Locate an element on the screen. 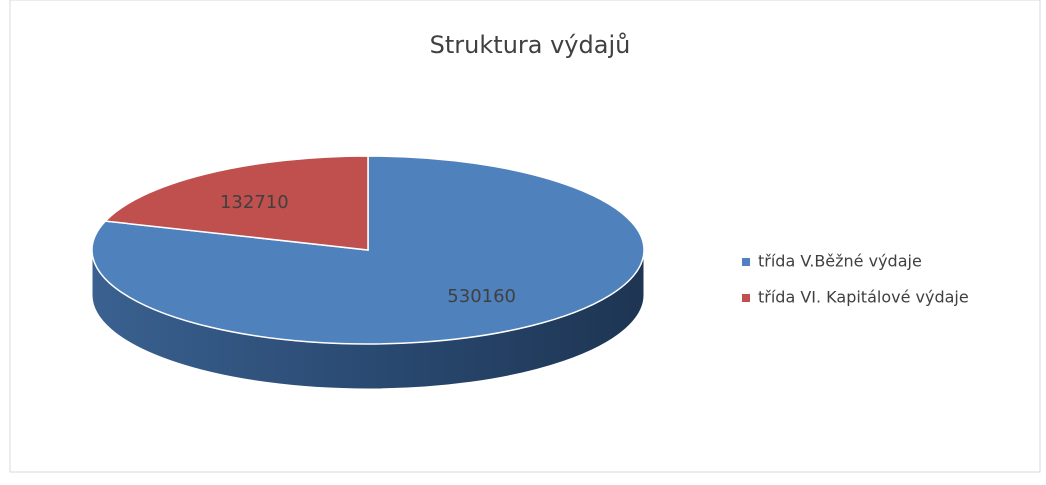 This screenshot has width=1046, height=485. data-label: 132710 is located at coordinates (254, 202).